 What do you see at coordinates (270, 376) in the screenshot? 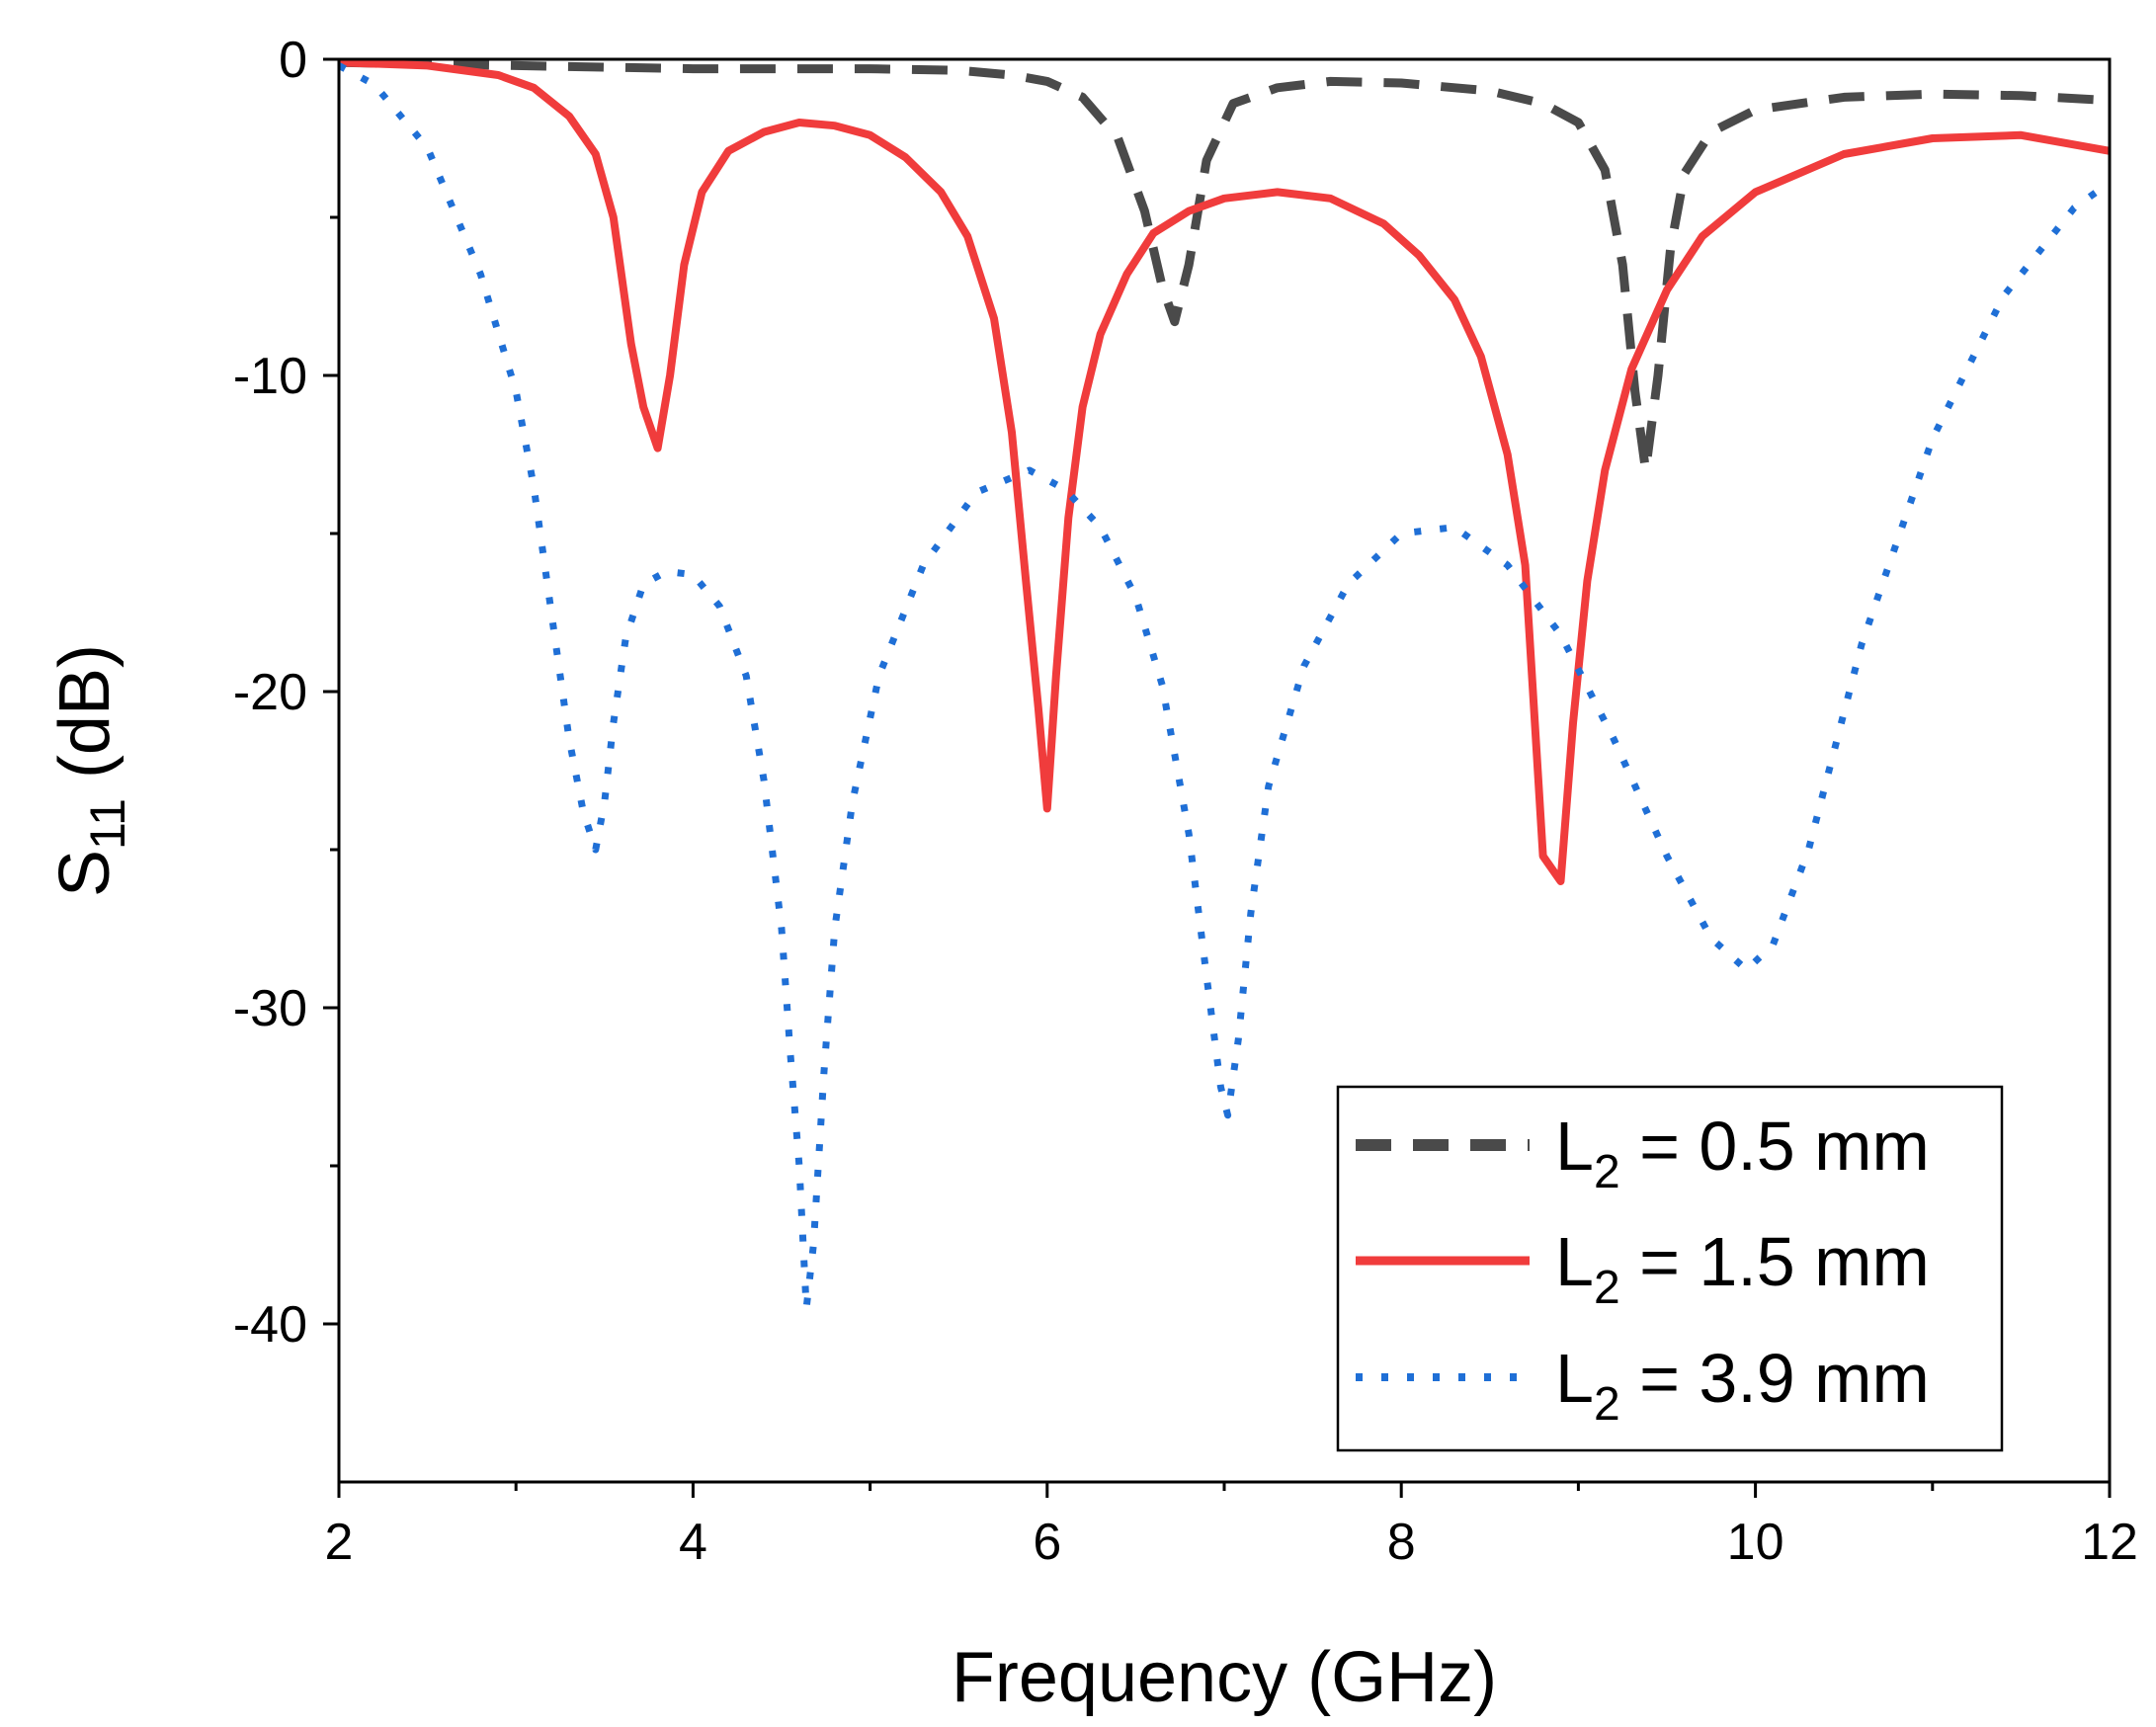
I see `y-tick-label: -10` at bounding box center [270, 376].